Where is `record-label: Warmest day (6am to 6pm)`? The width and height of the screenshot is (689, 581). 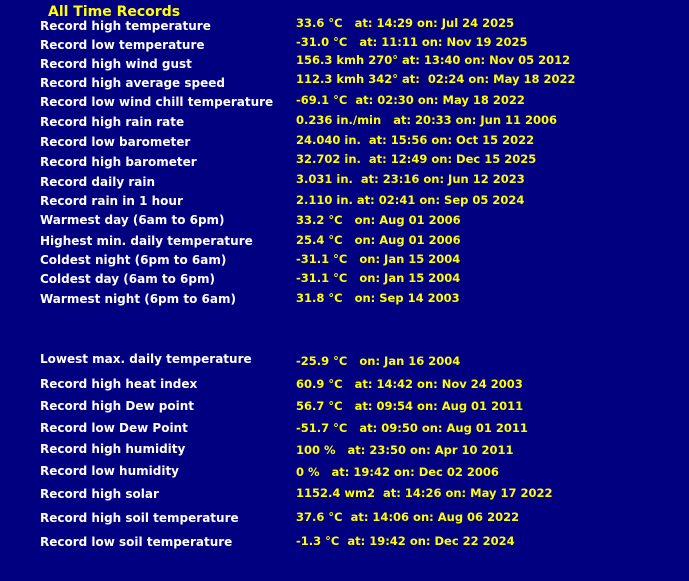
record-label: Warmest day (6am to 6pm) is located at coordinates (132, 220).